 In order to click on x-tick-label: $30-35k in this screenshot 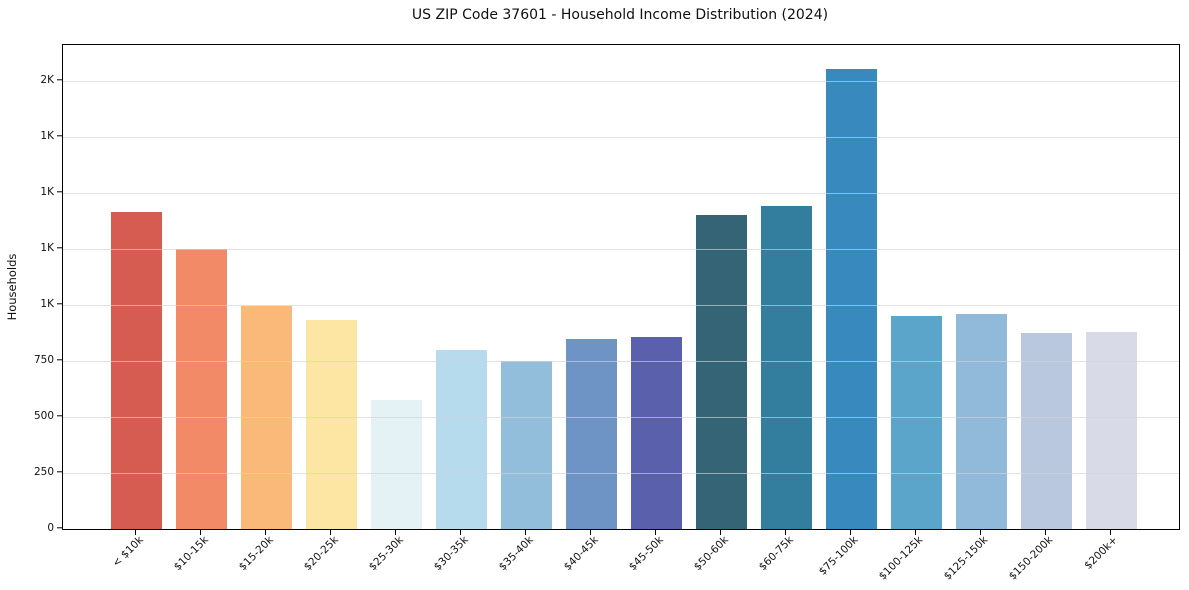, I will do `click(451, 554)`.